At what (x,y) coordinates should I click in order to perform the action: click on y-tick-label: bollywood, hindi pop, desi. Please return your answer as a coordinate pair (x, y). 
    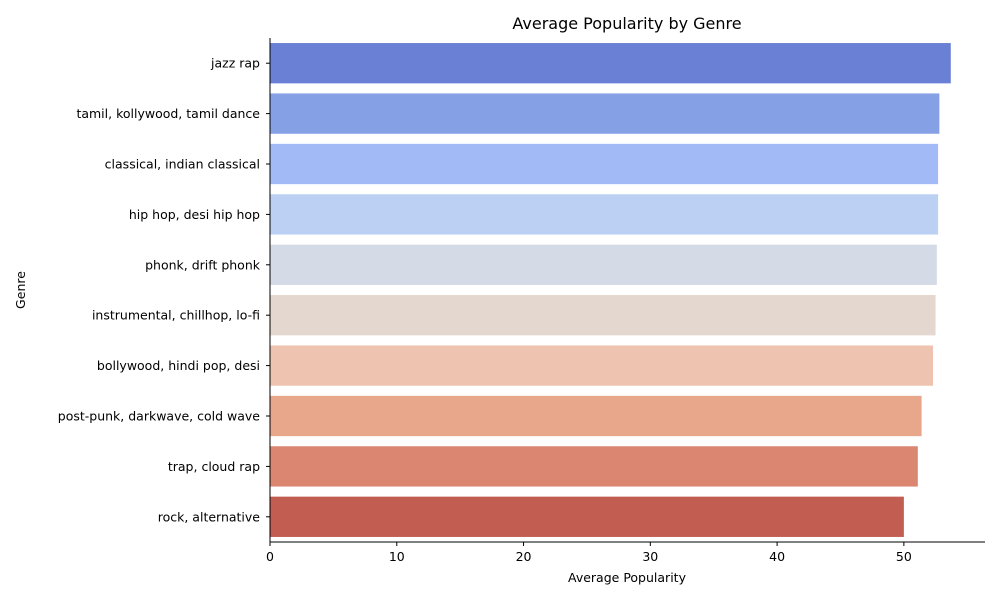
    Looking at the image, I should click on (178, 365).